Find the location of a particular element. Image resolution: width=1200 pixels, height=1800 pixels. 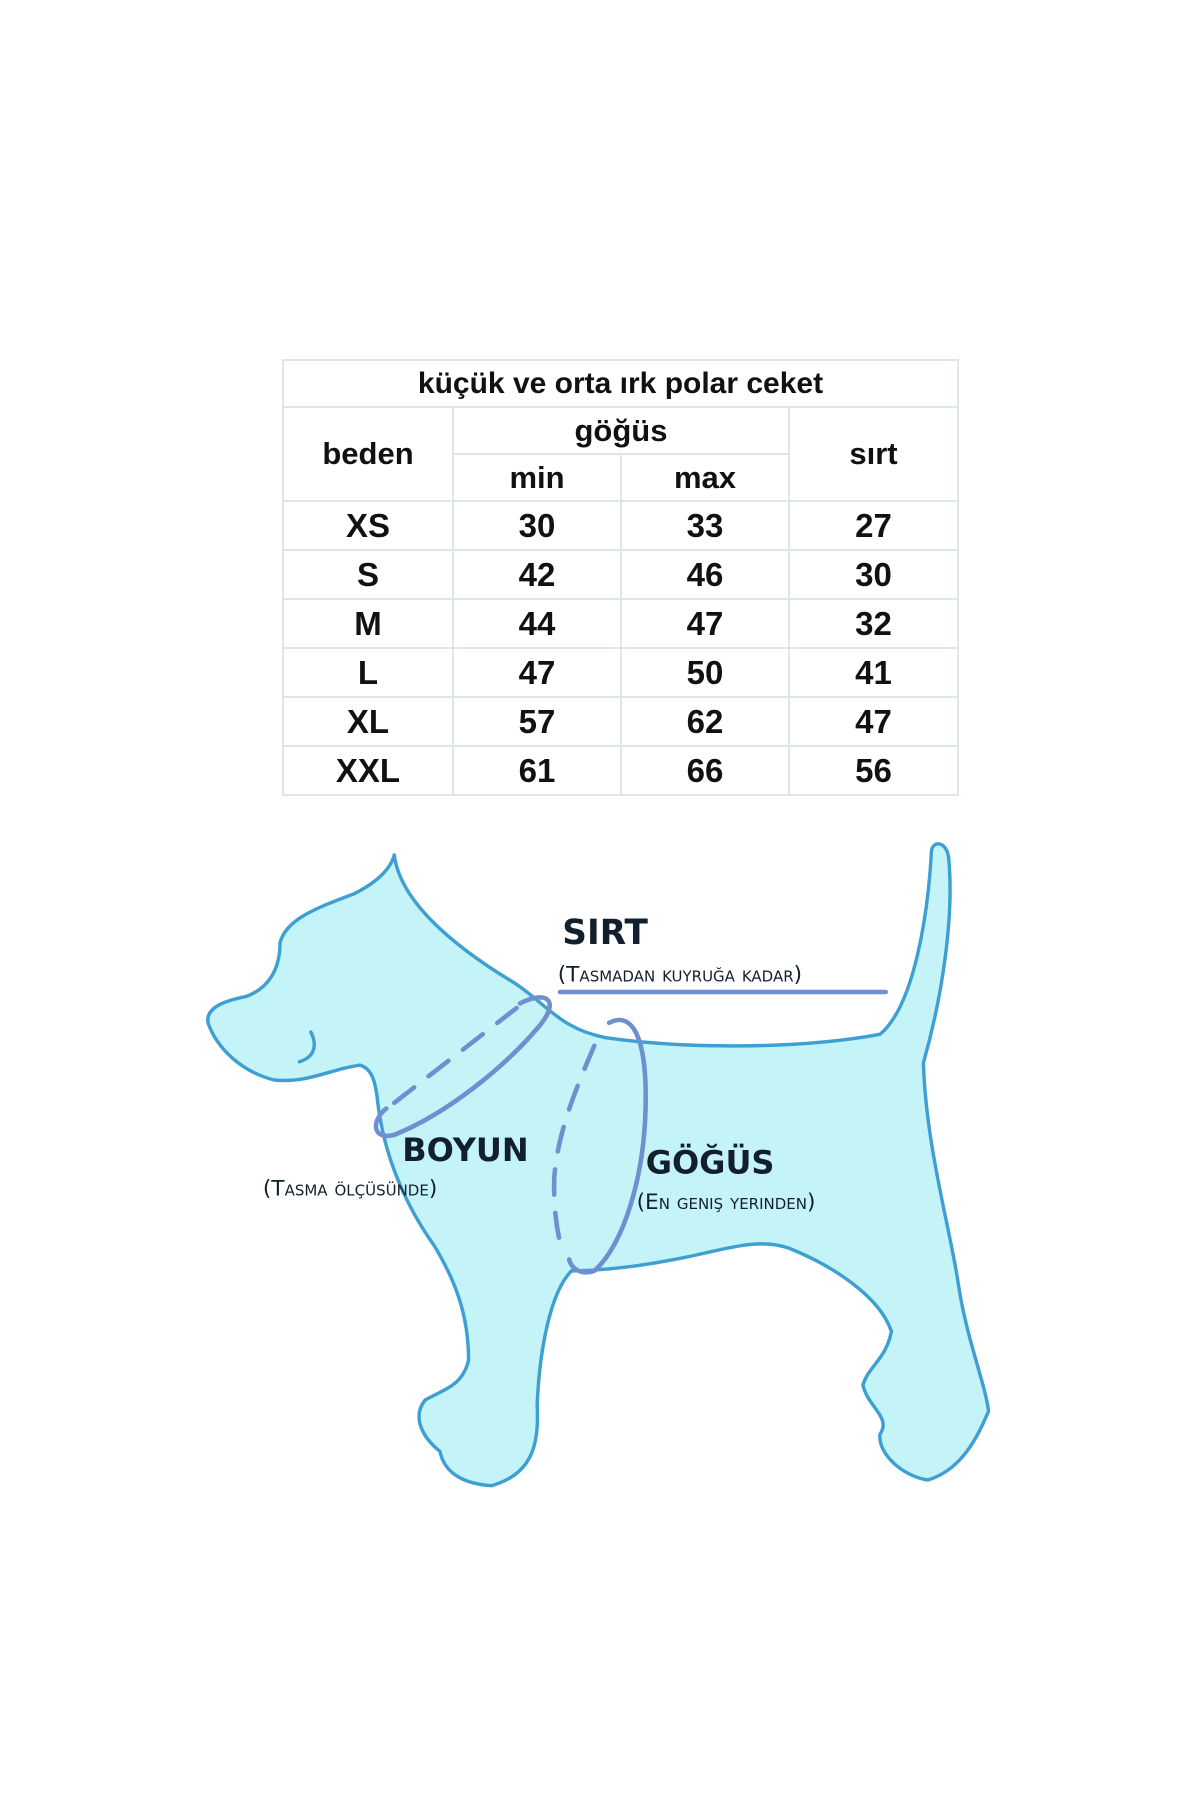

back-label: SIRT is located at coordinates (605, 933).